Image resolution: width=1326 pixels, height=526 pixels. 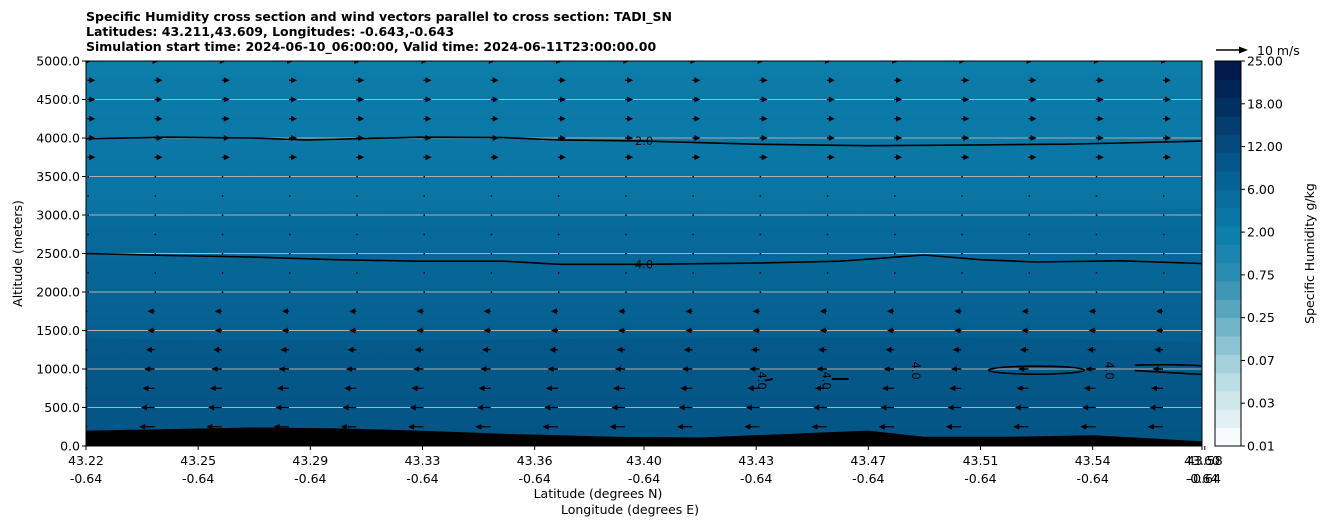 What do you see at coordinates (756, 460) in the screenshot?
I see `x-tick-label-lat: 43.43` at bounding box center [756, 460].